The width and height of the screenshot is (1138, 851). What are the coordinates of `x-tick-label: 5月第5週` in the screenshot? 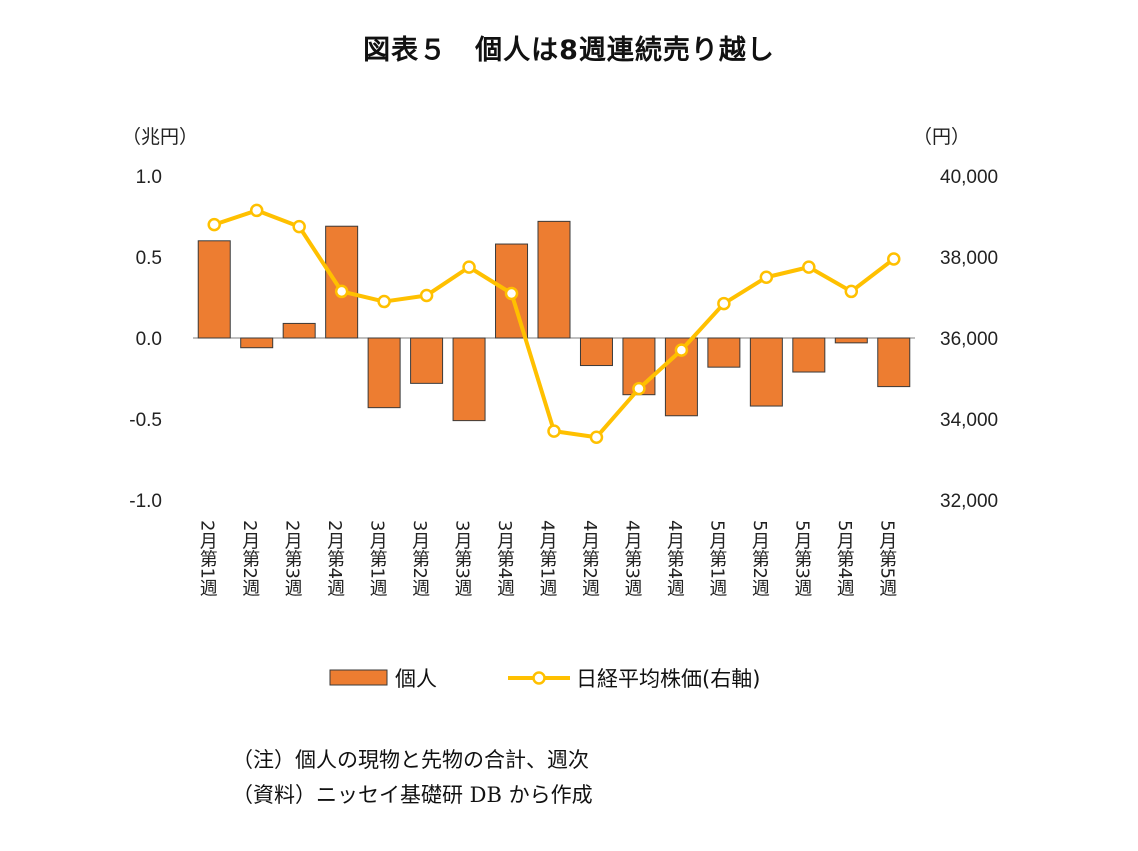 It's located at (886, 558).